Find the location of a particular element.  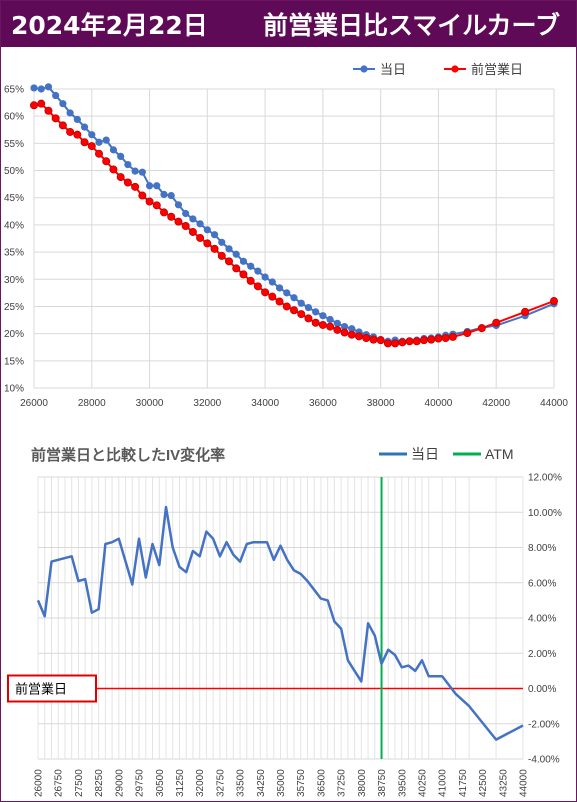

title-banner: 2024年2月22日 前営業日比スマイルカーブ is located at coordinates (288, 24).